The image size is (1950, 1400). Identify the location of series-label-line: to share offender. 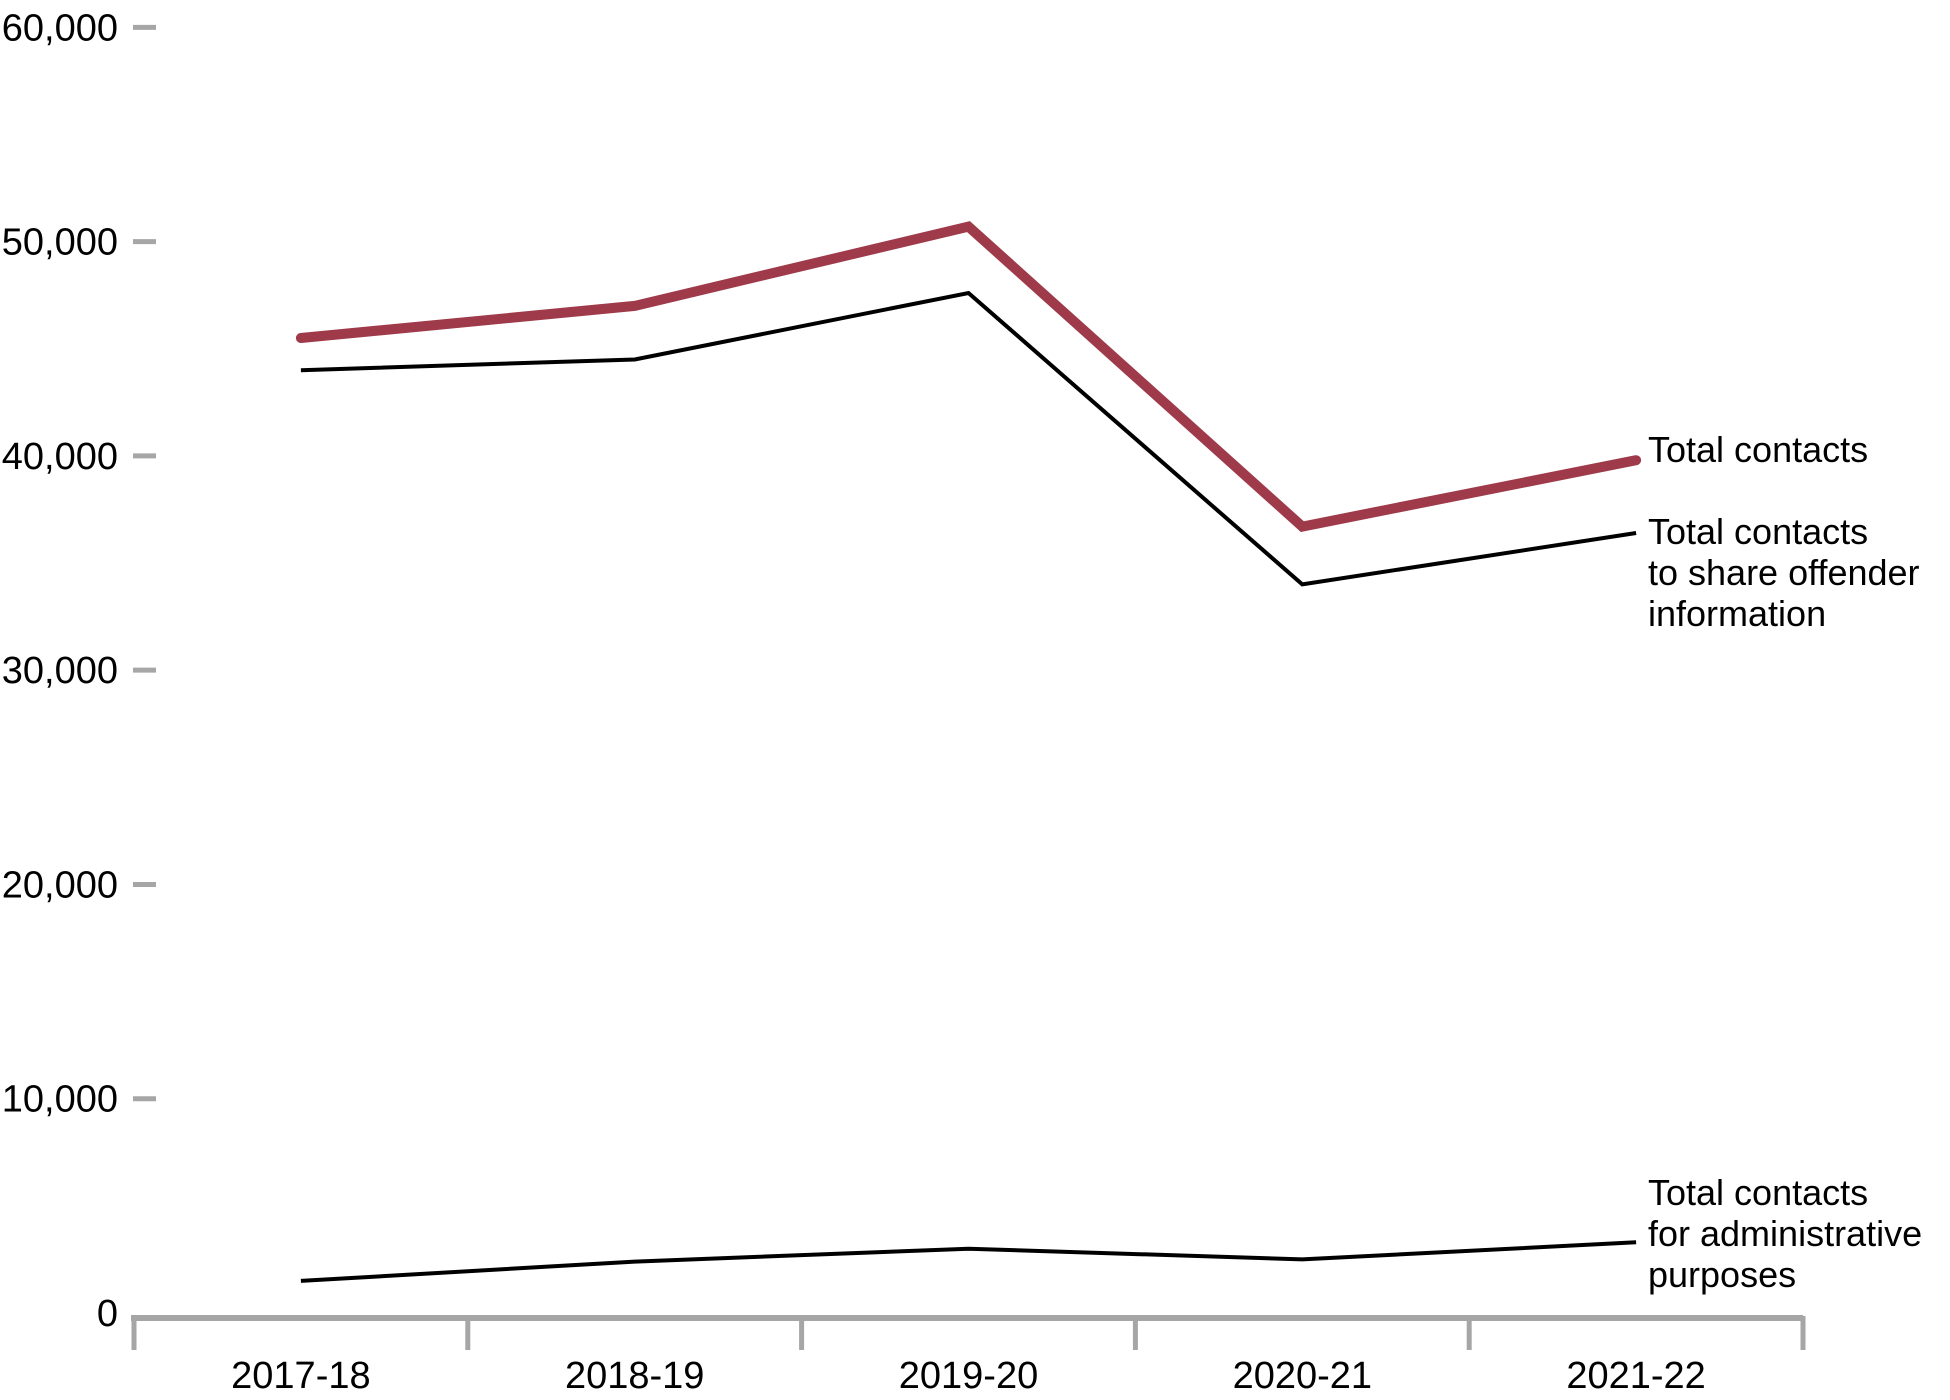
(1784, 572).